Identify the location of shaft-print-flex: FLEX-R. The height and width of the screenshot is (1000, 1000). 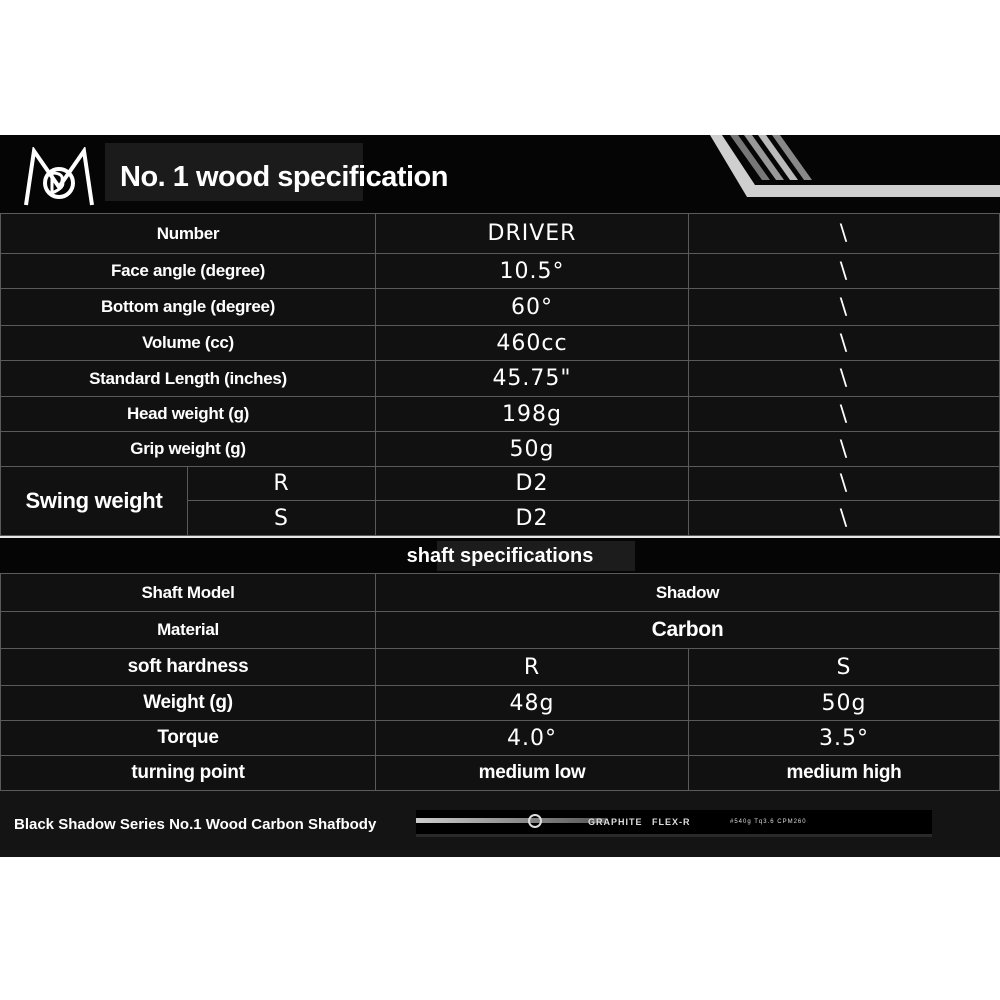
(671, 822).